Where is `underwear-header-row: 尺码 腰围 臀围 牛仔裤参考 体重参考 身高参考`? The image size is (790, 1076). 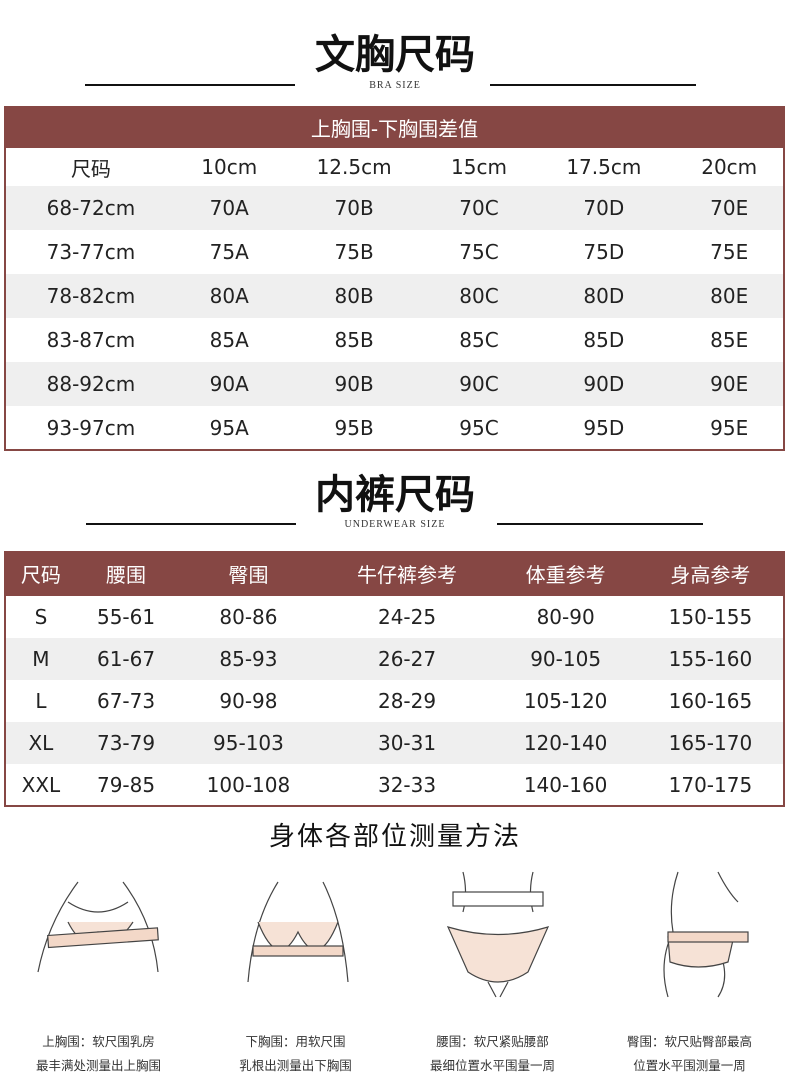
underwear-header-row: 尺码 腰围 臀围 牛仔裤参考 体重参考 身高参考 is located at coordinates (394, 573).